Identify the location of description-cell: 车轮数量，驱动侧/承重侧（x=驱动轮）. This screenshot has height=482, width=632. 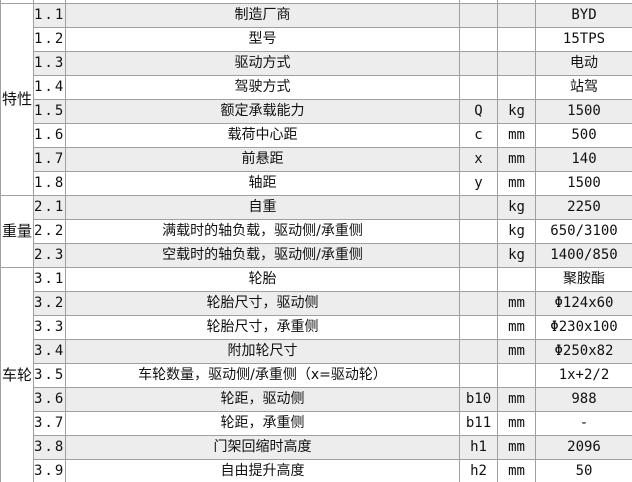
(262, 375).